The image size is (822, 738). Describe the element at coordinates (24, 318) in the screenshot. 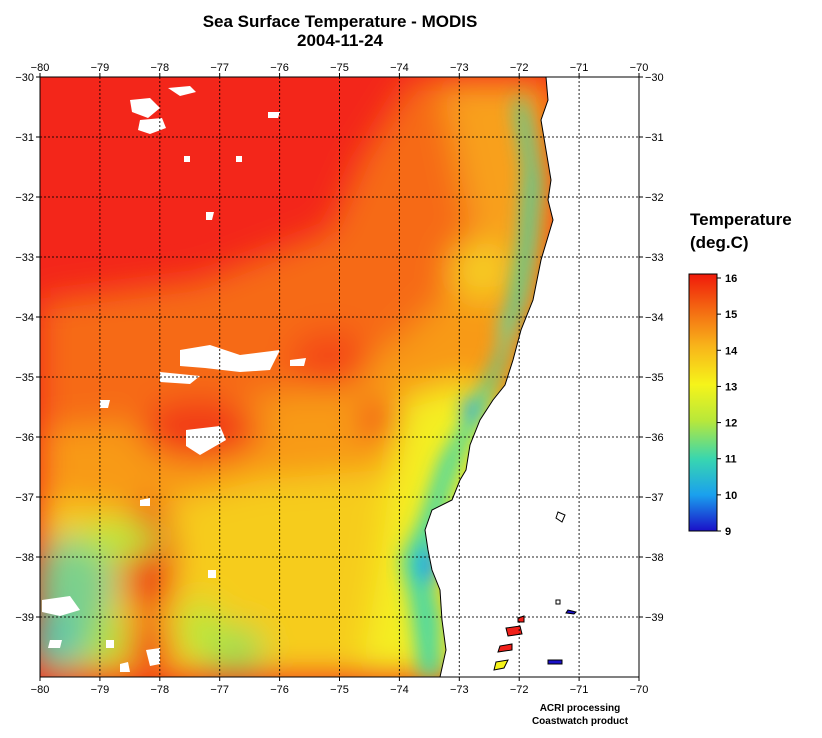

I see `lat-label-left: −34` at that location.